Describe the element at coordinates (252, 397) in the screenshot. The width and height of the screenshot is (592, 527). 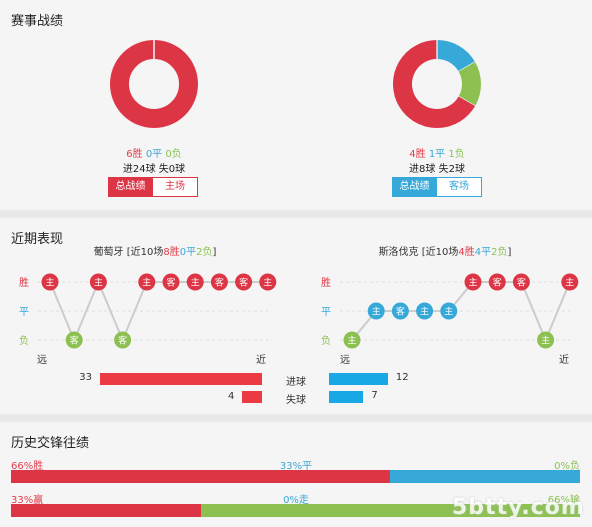
I see `left-conceded-bar` at that location.